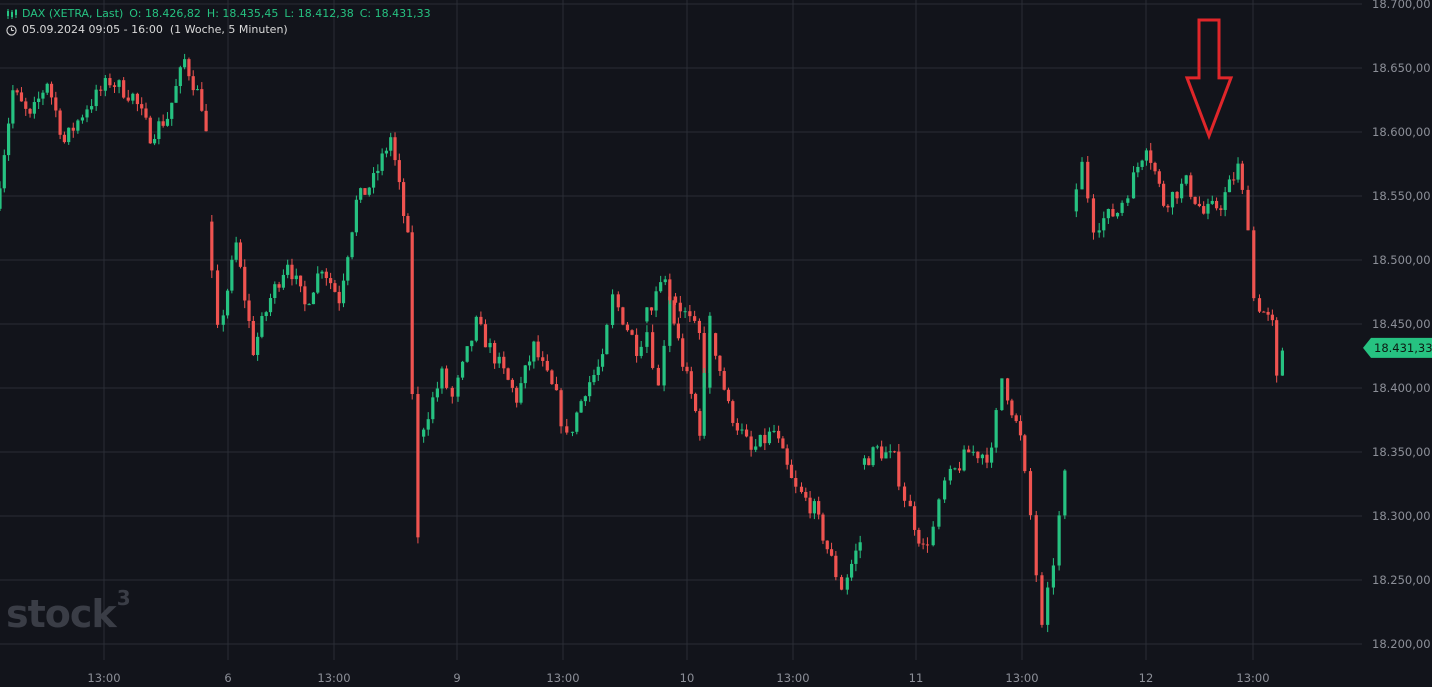  Describe the element at coordinates (172, 13) in the screenshot. I see `open-value: 18.426,82` at that location.